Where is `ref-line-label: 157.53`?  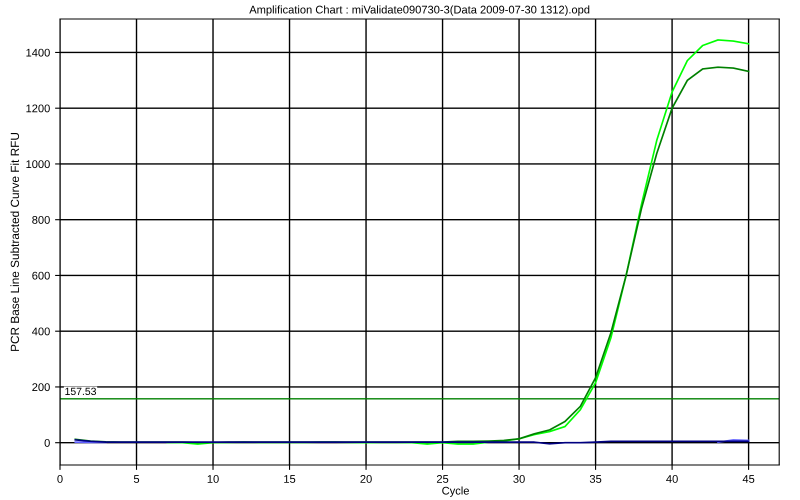 ref-line-label: 157.53 is located at coordinates (80, 392).